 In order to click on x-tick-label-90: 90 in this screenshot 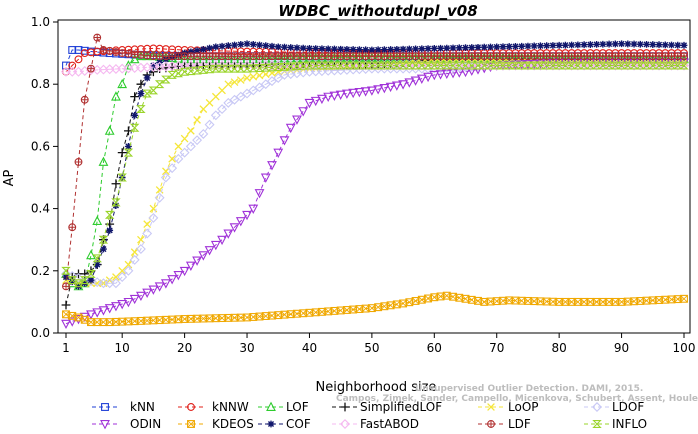, I will do `click(621, 348)`.